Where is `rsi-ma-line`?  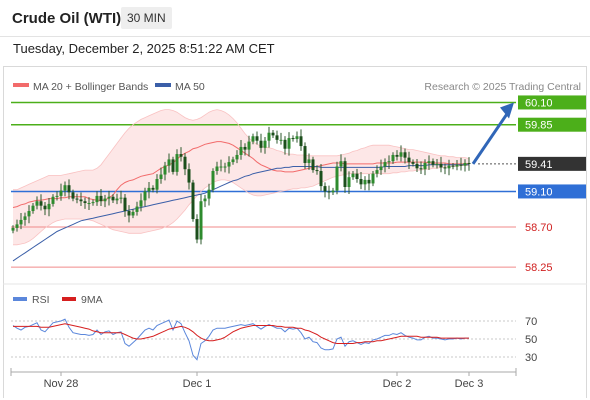 rsi-ma-line is located at coordinates (241, 333).